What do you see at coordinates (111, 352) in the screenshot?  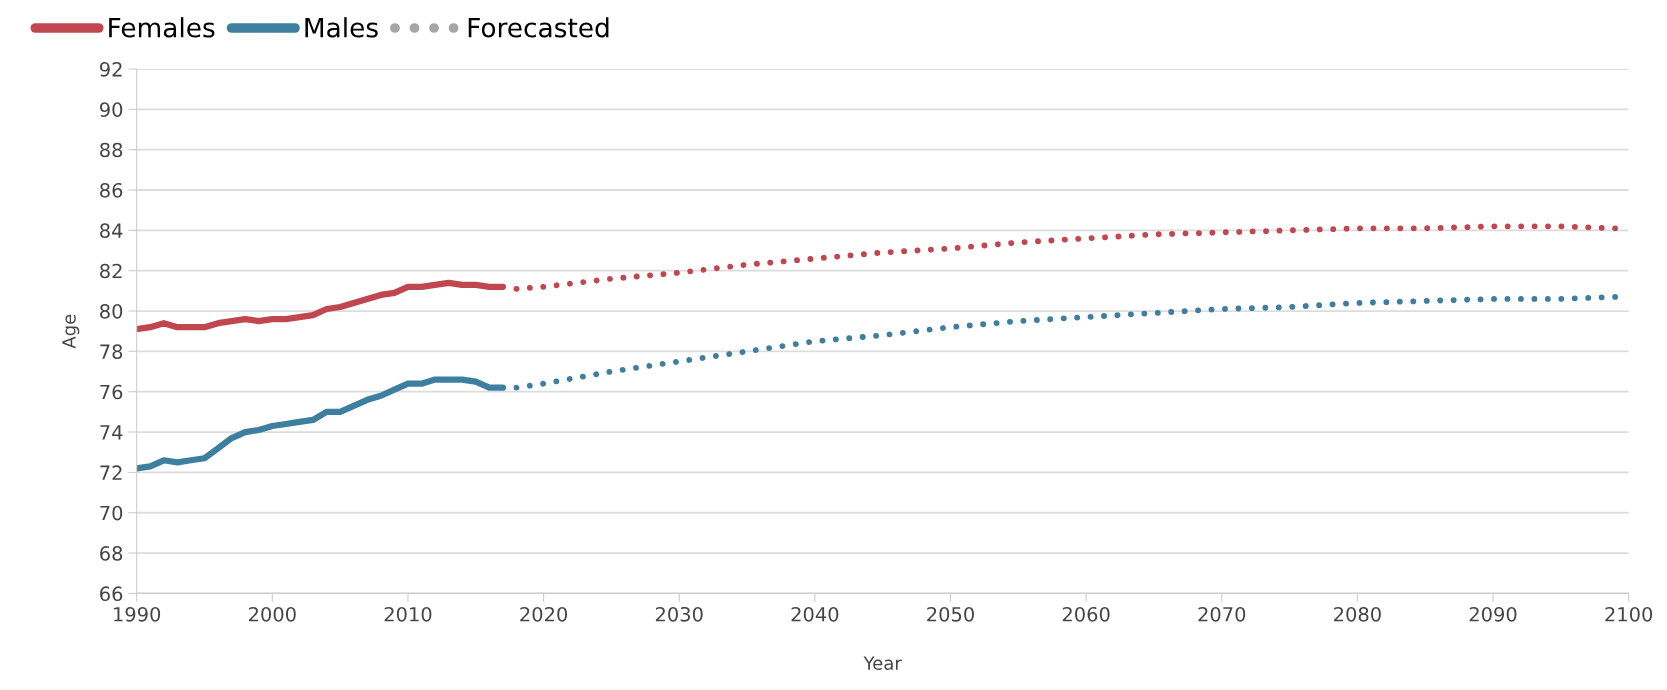 I see `y-tick-label: 78` at bounding box center [111, 352].